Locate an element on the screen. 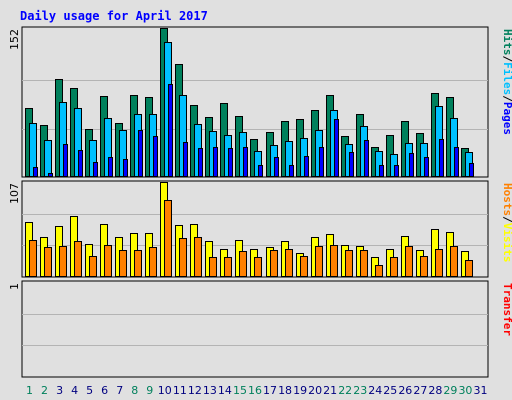  x-tick-label-day-18: 18 is located at coordinates (285, 390).